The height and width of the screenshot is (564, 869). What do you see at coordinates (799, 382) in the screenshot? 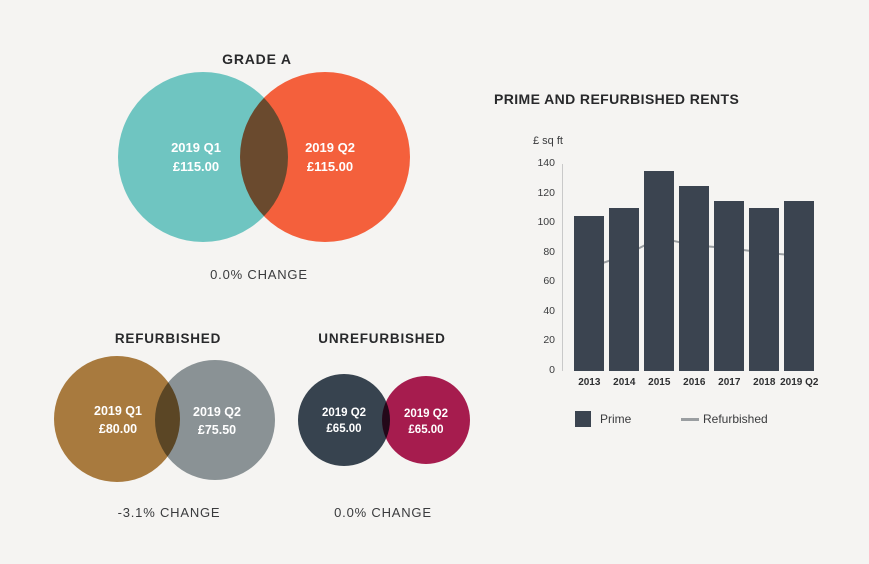
I see `x-tick-label: 2019 Q2` at bounding box center [799, 382].